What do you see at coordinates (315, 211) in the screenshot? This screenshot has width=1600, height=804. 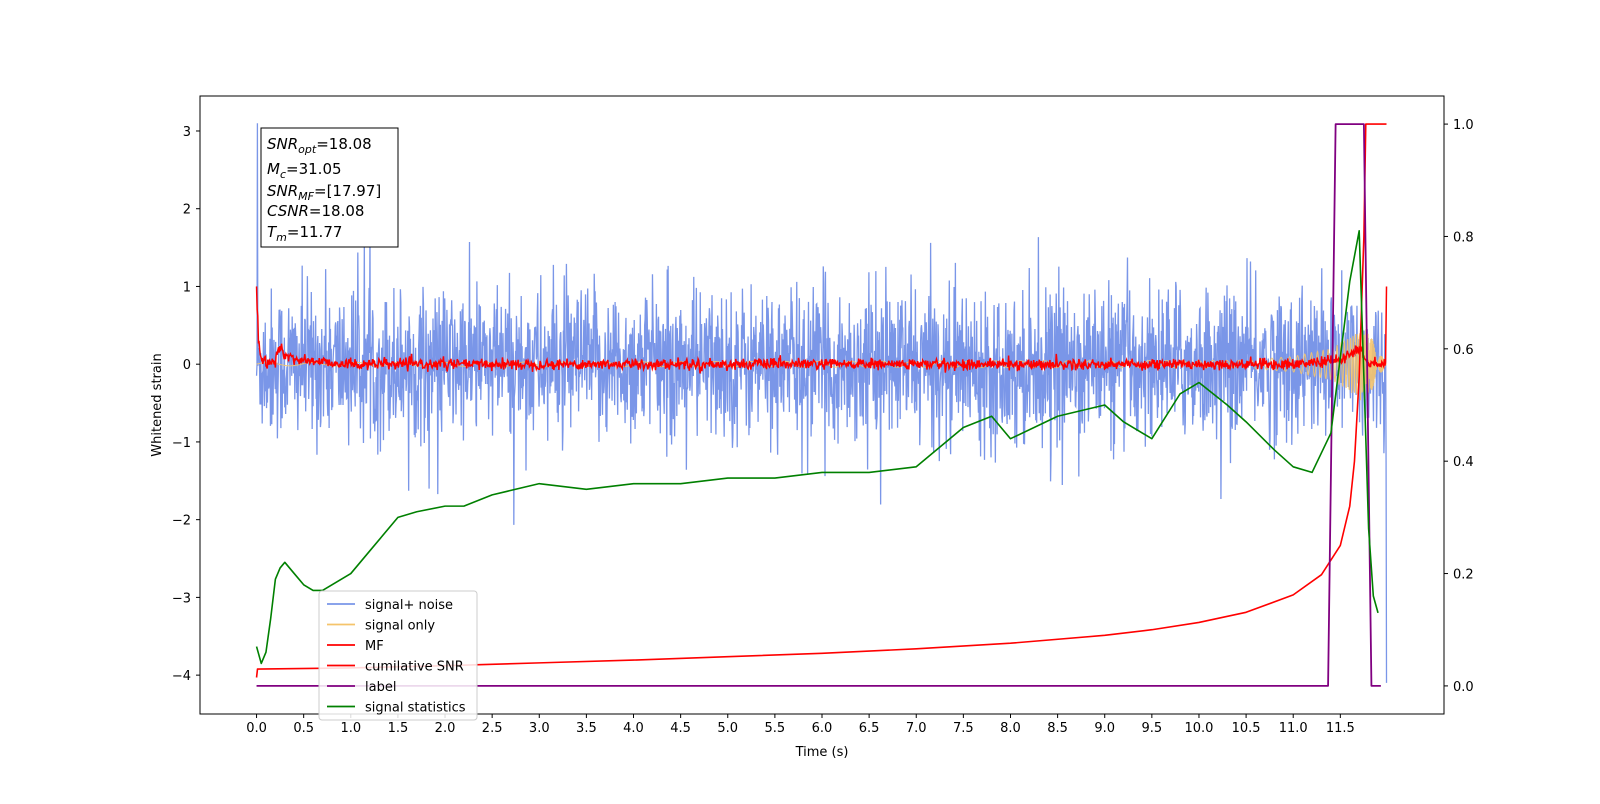 I see `annotation-line-4: CSNR=18.08` at bounding box center [315, 211].